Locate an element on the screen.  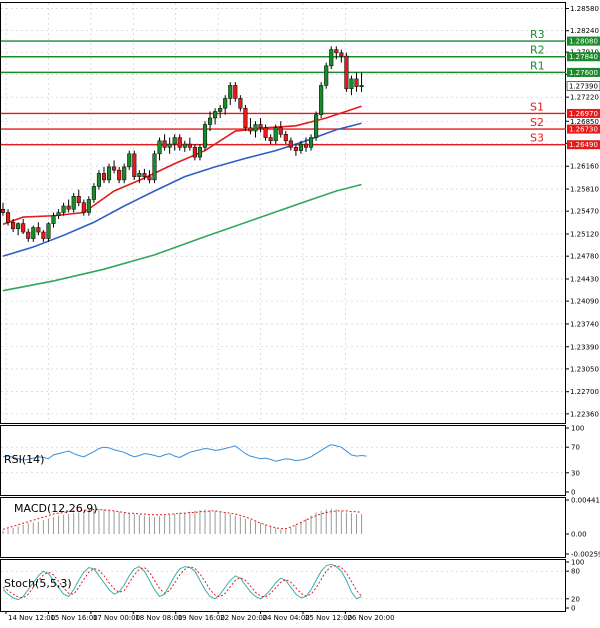
current-price-tag is located at coordinates (583, 86).